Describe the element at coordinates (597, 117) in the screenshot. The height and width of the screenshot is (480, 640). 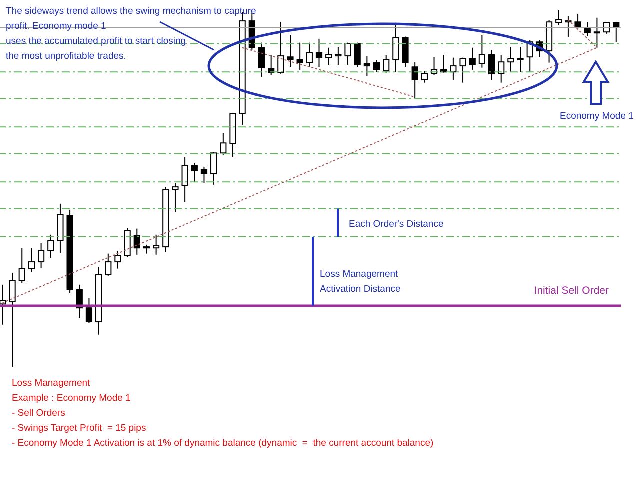
I see `annotation: Economy Mode 1` at that location.